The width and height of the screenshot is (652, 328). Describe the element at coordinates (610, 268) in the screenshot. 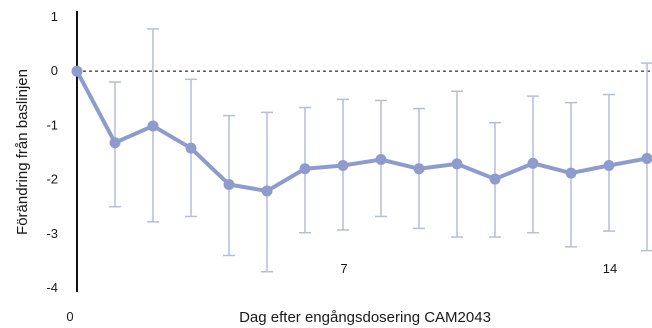

I see `x-tick-label: 14` at that location.